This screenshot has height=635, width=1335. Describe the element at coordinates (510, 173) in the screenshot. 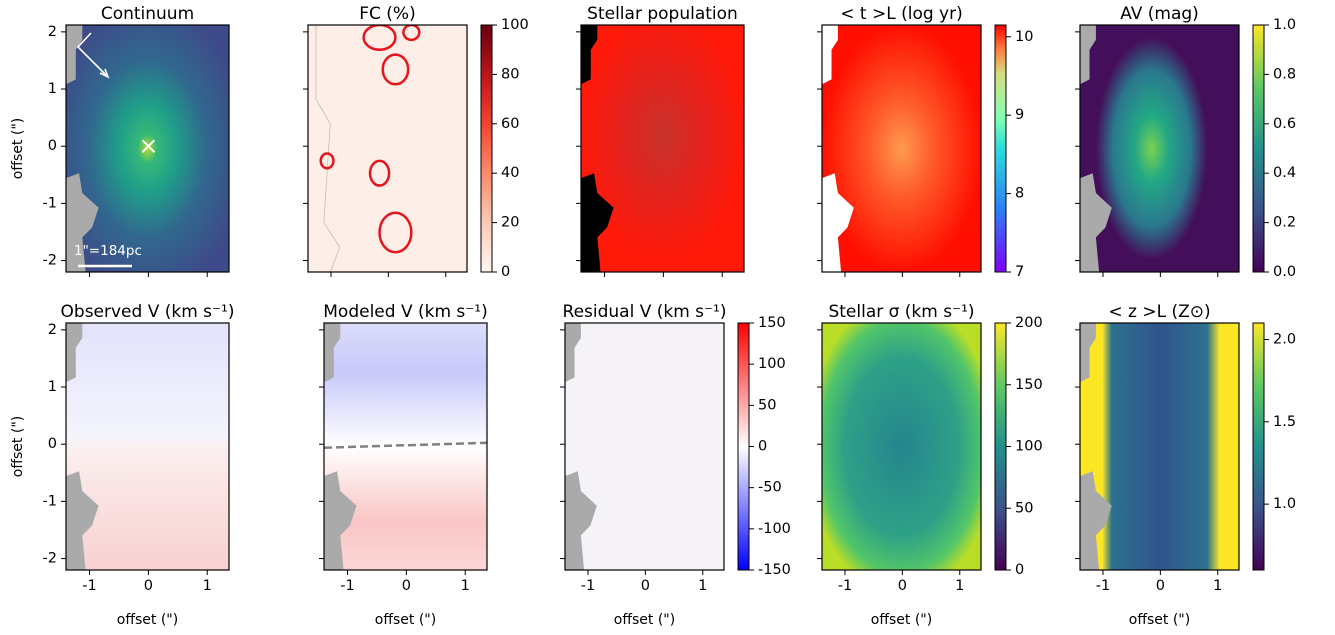

I see `colorbar-tick-label: 40` at that location.